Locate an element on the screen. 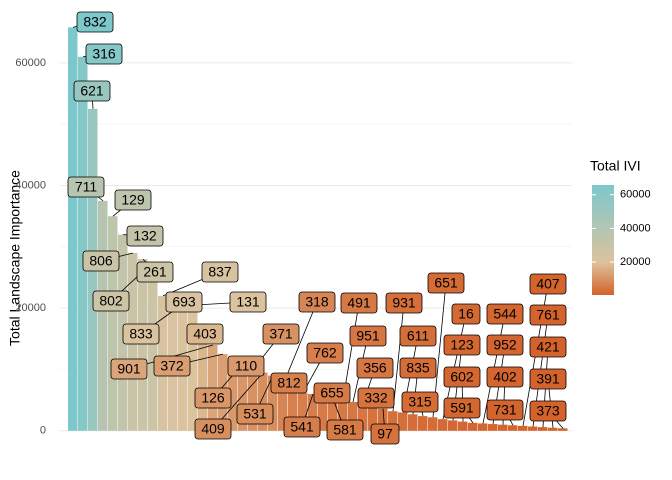 The width and height of the screenshot is (672, 480). bar-label: 97 is located at coordinates (385, 434).